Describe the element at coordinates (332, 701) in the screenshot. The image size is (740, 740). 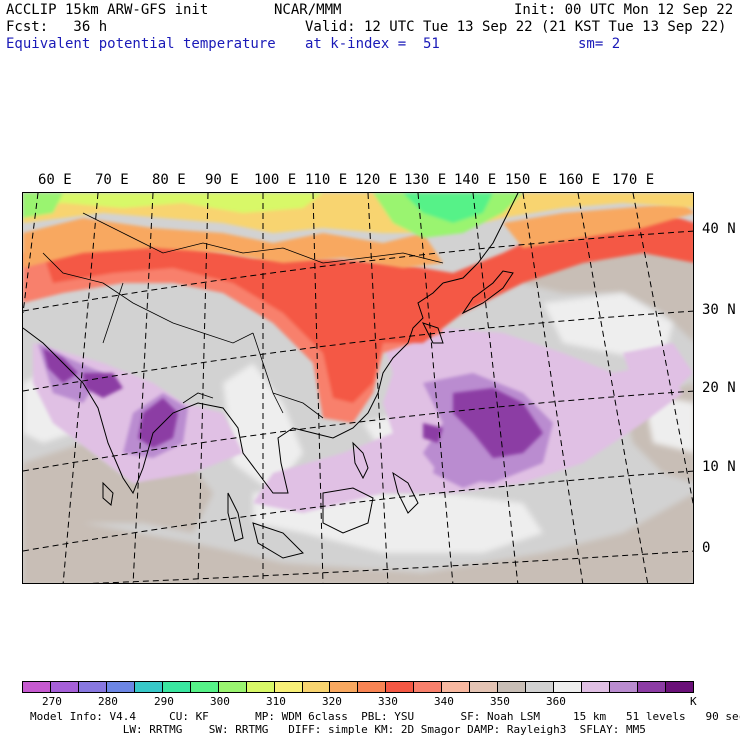
I see `colorbar-label: 320` at that location.